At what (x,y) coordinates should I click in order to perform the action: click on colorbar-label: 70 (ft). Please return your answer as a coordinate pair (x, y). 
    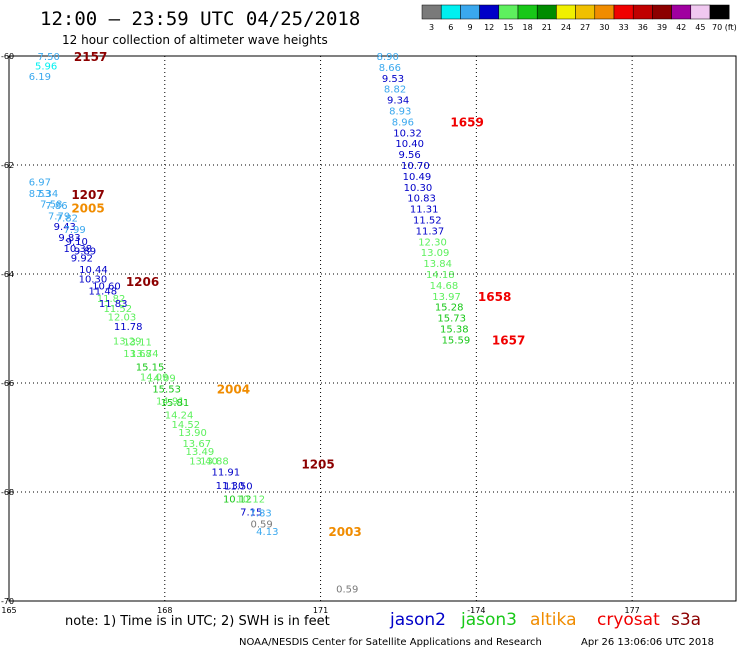
    Looking at the image, I should click on (724, 27).